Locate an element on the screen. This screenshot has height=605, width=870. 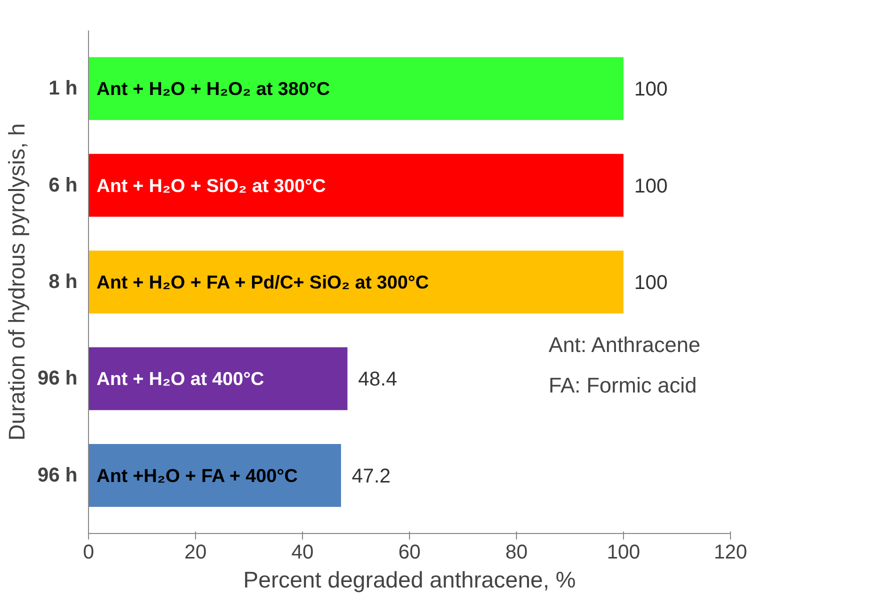
series-label: Ant + H₂O + SiO₂ at 300°C is located at coordinates (211, 185).